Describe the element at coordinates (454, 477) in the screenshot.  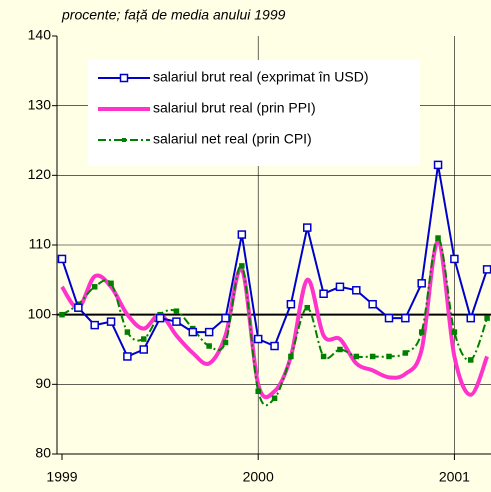
I see `x-tick-label: 2001` at that location.